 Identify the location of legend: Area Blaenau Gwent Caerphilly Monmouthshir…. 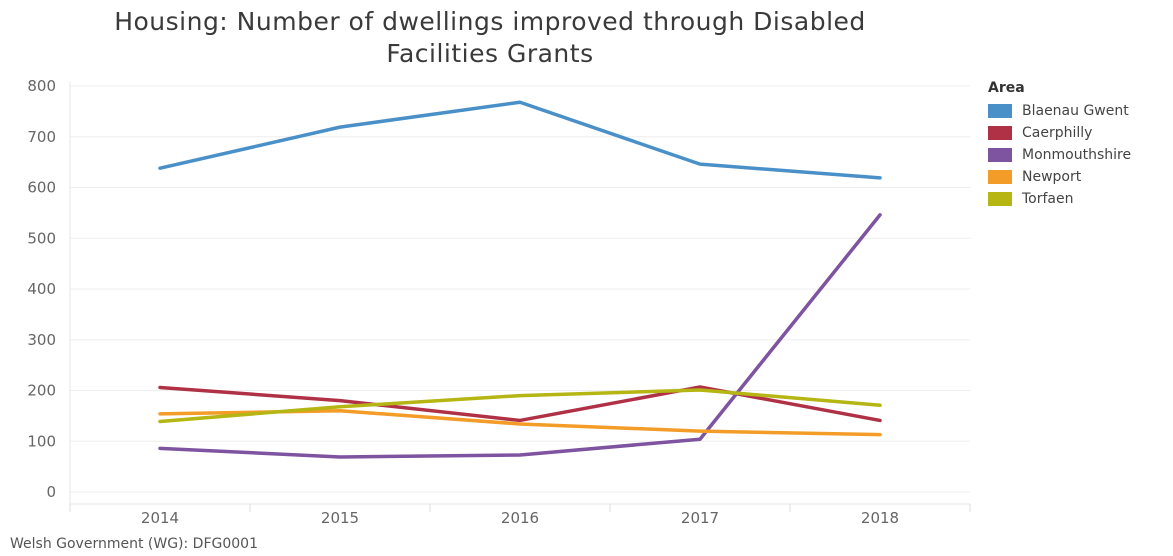
(1059, 145).